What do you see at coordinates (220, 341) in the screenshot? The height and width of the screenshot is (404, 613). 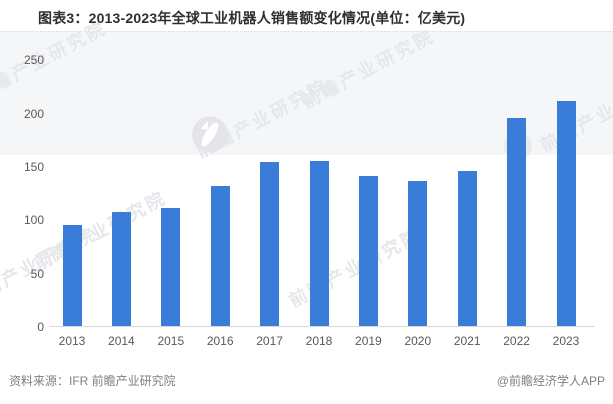 I see `x-axis-label: 2016` at bounding box center [220, 341].